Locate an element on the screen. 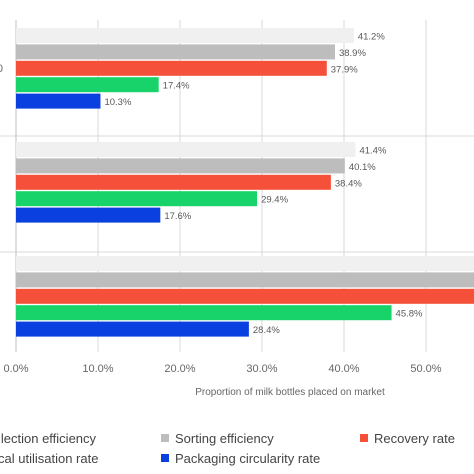  legend-label: cal utilisation rate is located at coordinates (49, 458).